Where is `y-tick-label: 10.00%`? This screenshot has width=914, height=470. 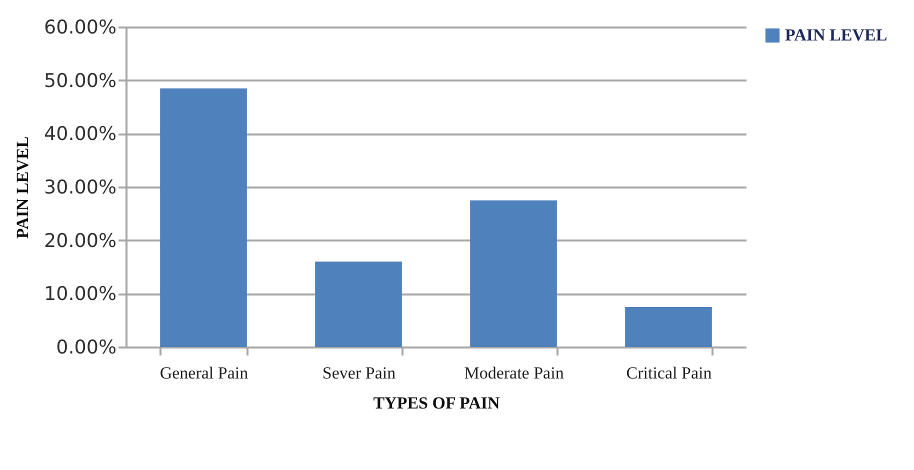
y-tick-label: 10.00% is located at coordinates (80, 294).